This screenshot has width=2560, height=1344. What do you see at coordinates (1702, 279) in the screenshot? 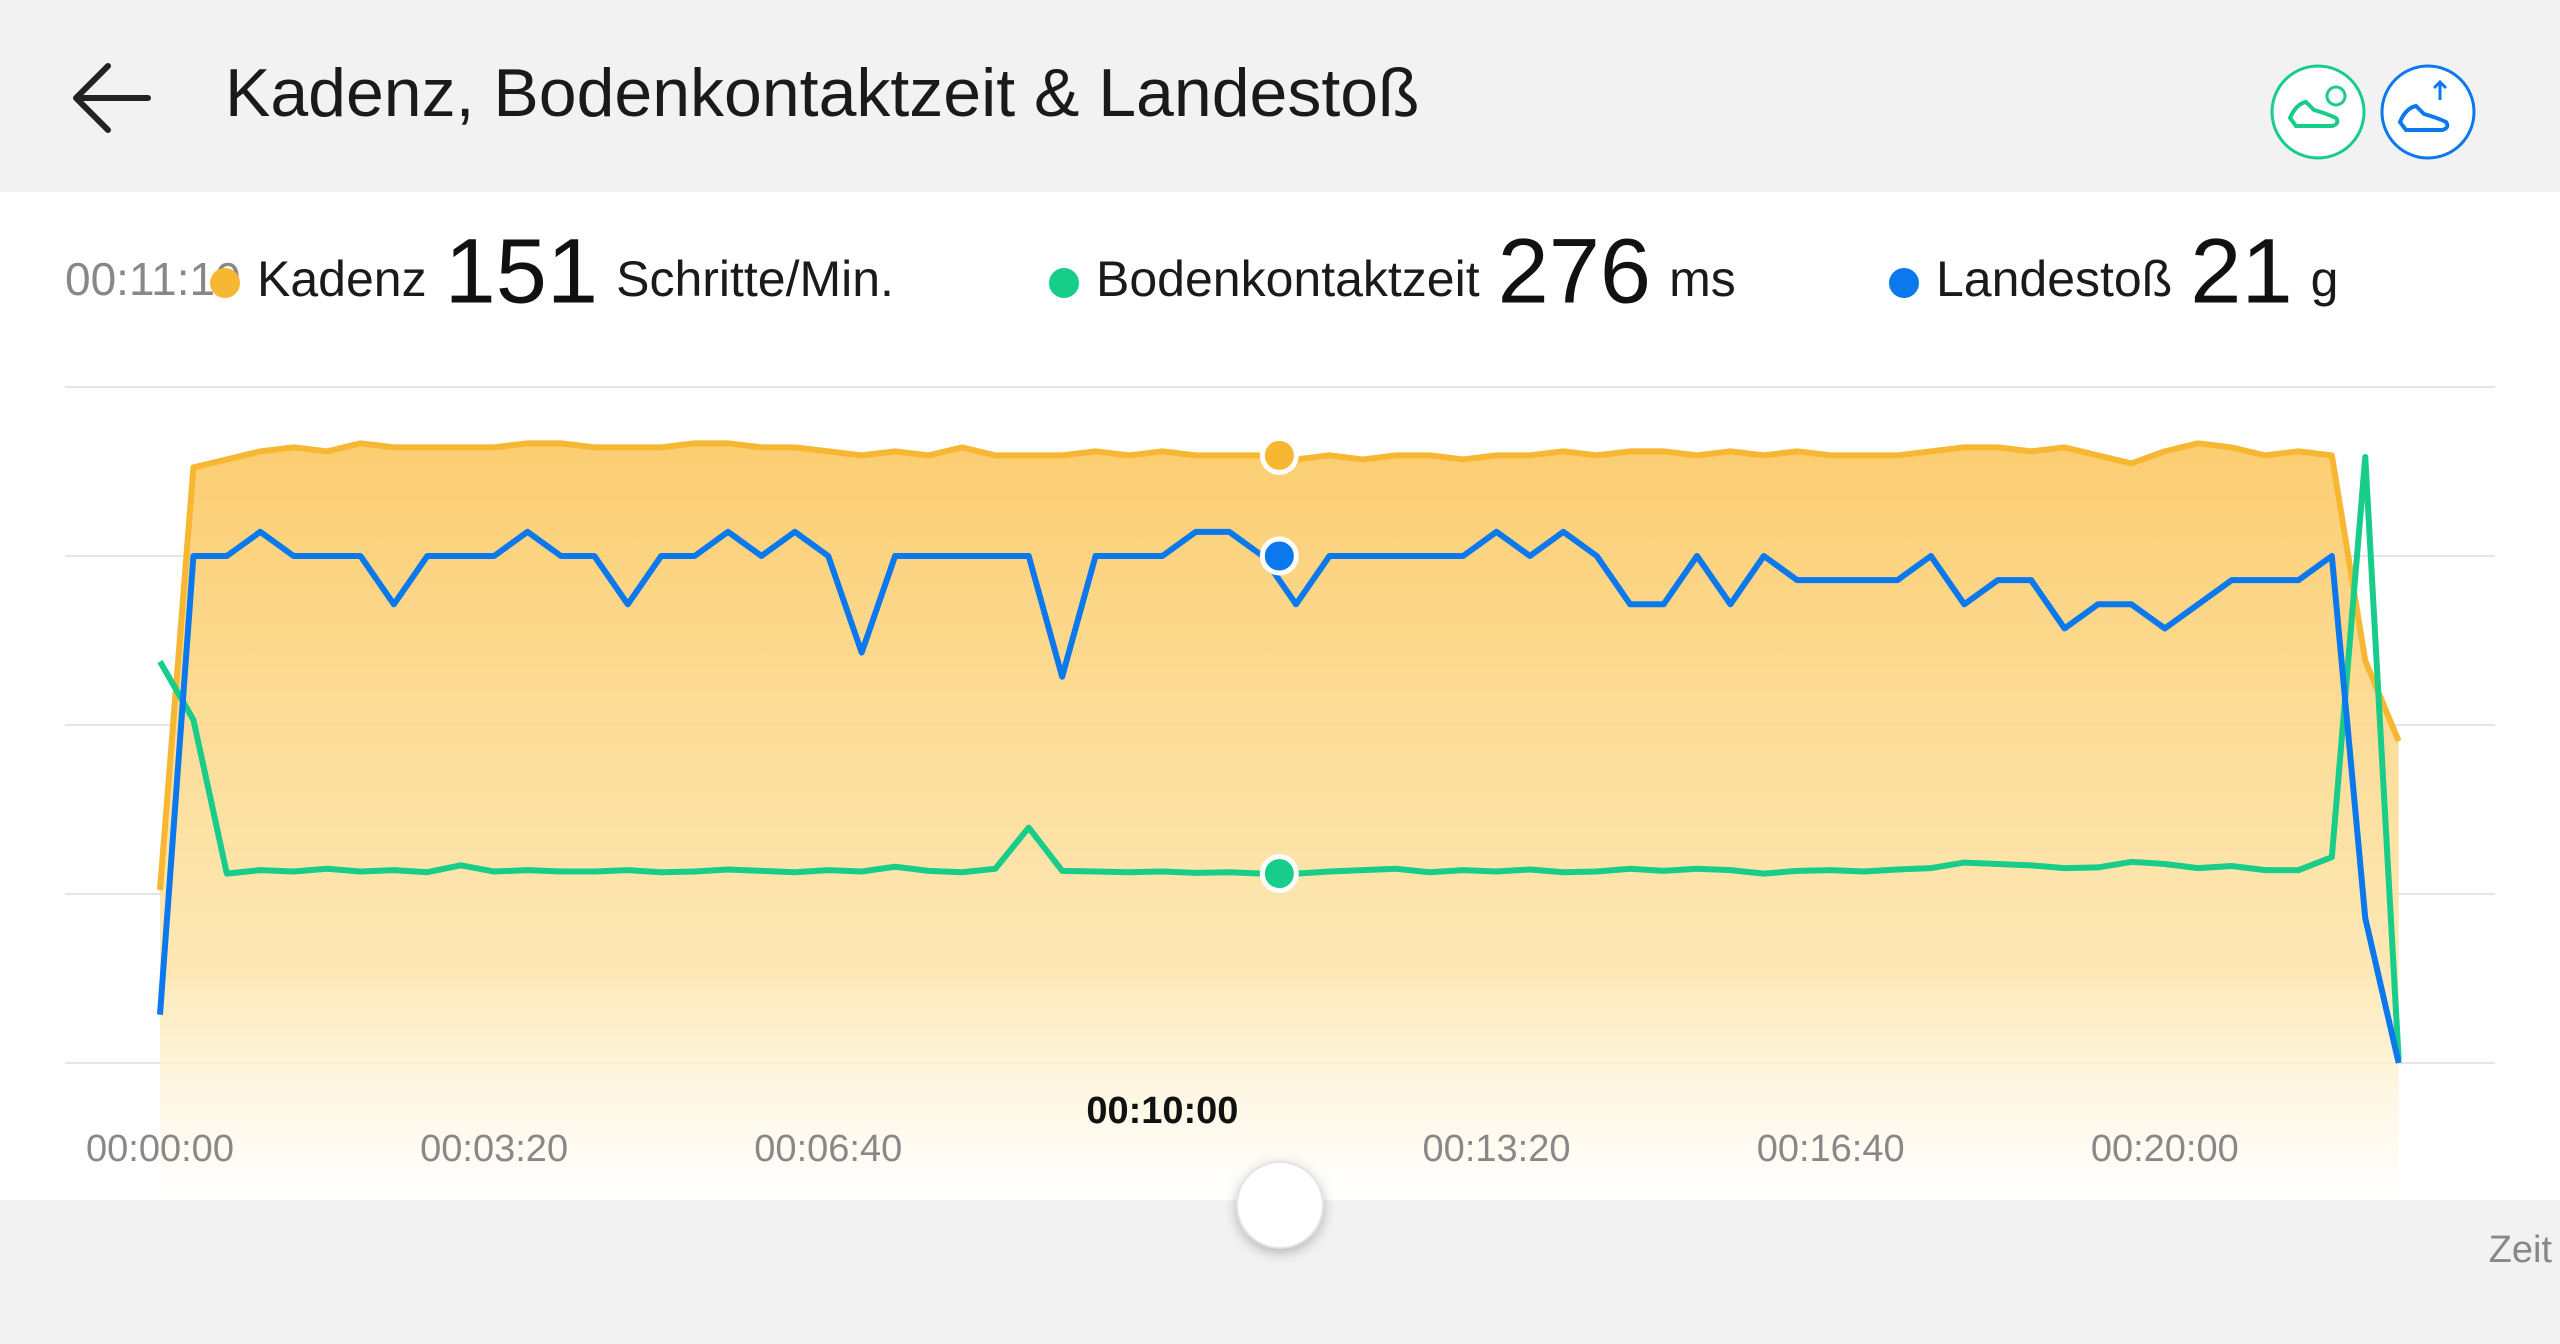
I see `readout-unit: ms` at bounding box center [1702, 279].